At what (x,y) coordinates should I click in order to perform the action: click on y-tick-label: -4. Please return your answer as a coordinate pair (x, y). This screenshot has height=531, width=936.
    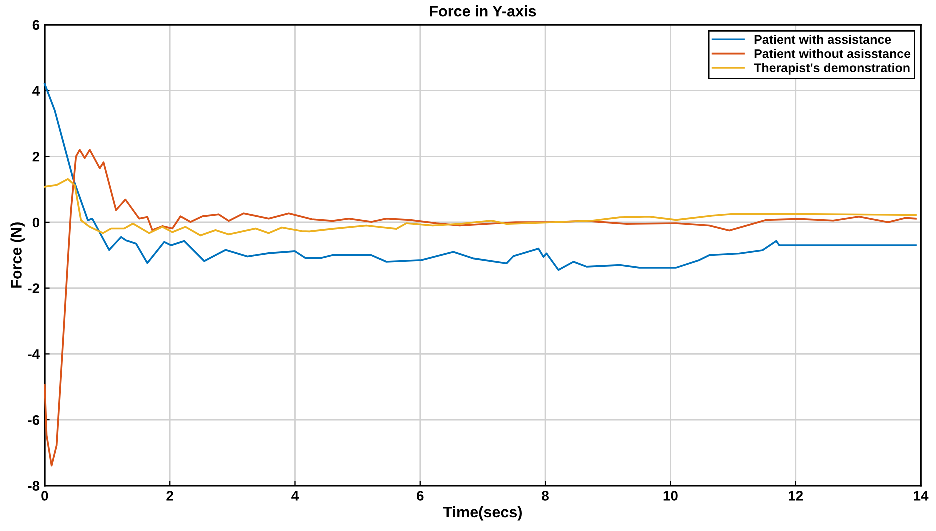
    Looking at the image, I should click on (34, 355).